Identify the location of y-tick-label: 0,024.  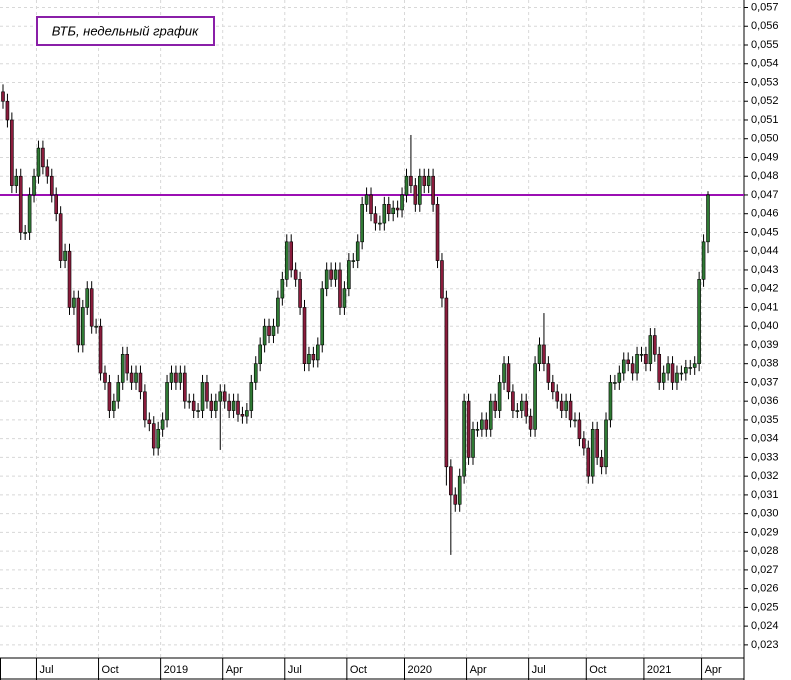
(765, 626).